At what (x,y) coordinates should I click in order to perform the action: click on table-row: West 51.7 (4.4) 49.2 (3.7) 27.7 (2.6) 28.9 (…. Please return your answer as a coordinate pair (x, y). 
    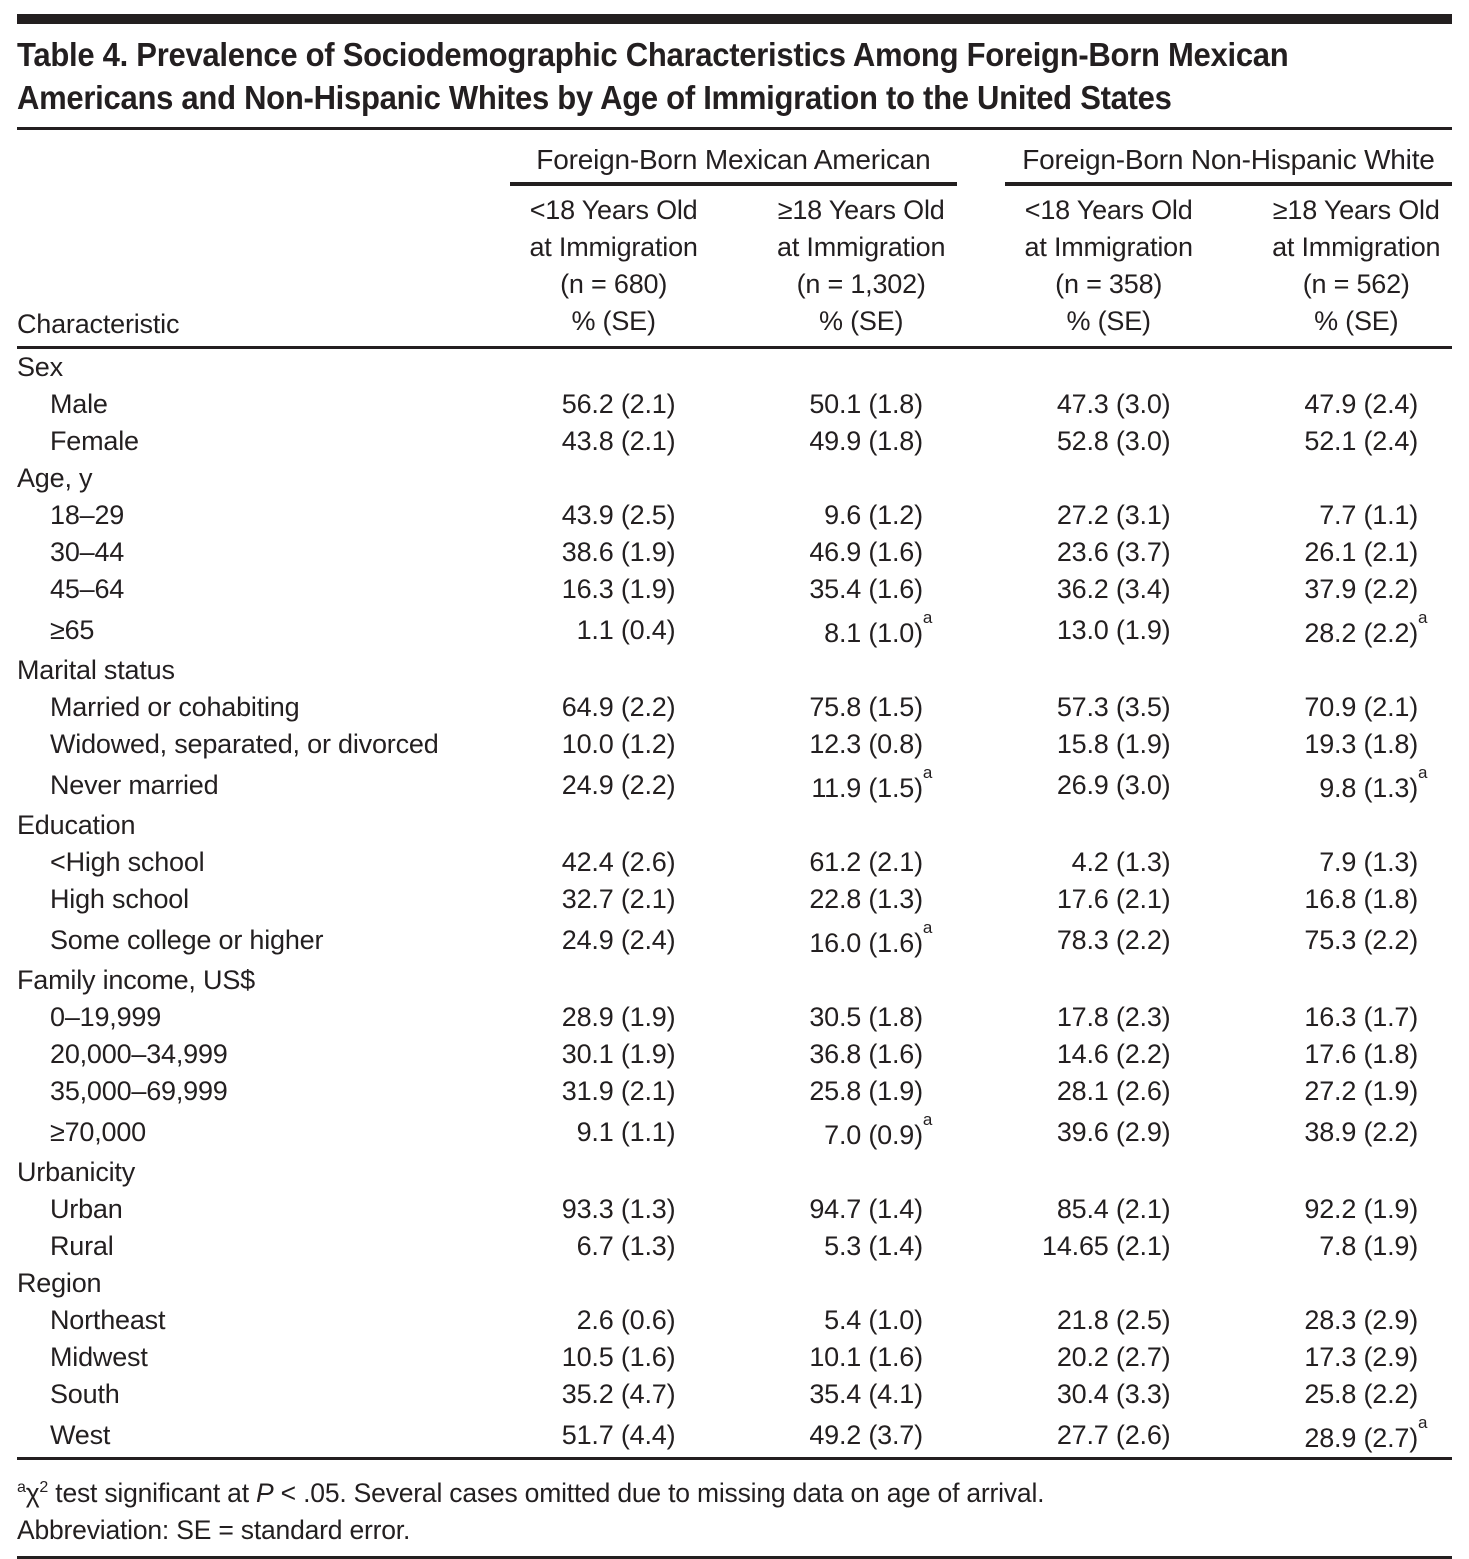
    Looking at the image, I should click on (734, 1436).